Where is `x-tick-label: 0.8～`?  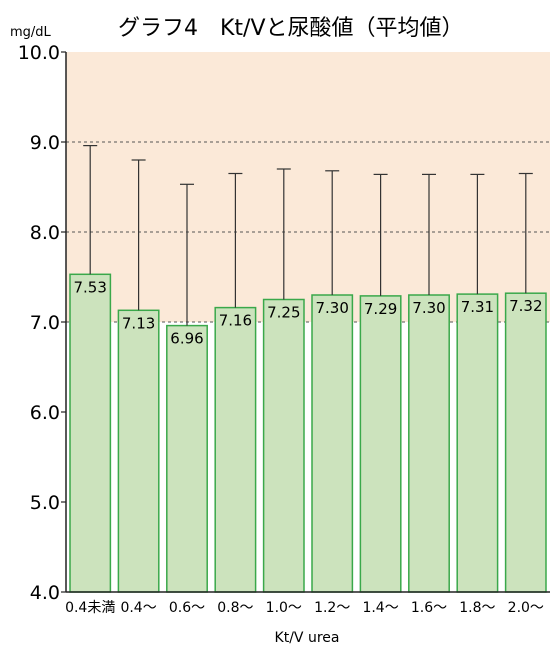 x-tick-label: 0.8～ is located at coordinates (235, 608).